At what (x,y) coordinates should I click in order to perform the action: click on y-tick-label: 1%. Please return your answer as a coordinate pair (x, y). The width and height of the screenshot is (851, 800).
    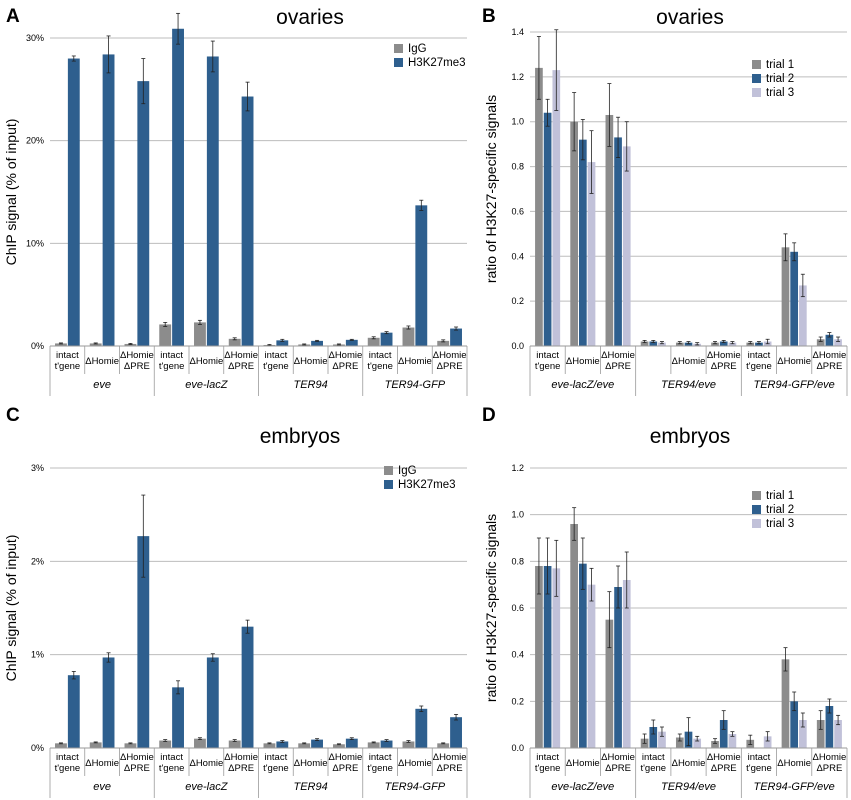
    Looking at the image, I should click on (37, 655).